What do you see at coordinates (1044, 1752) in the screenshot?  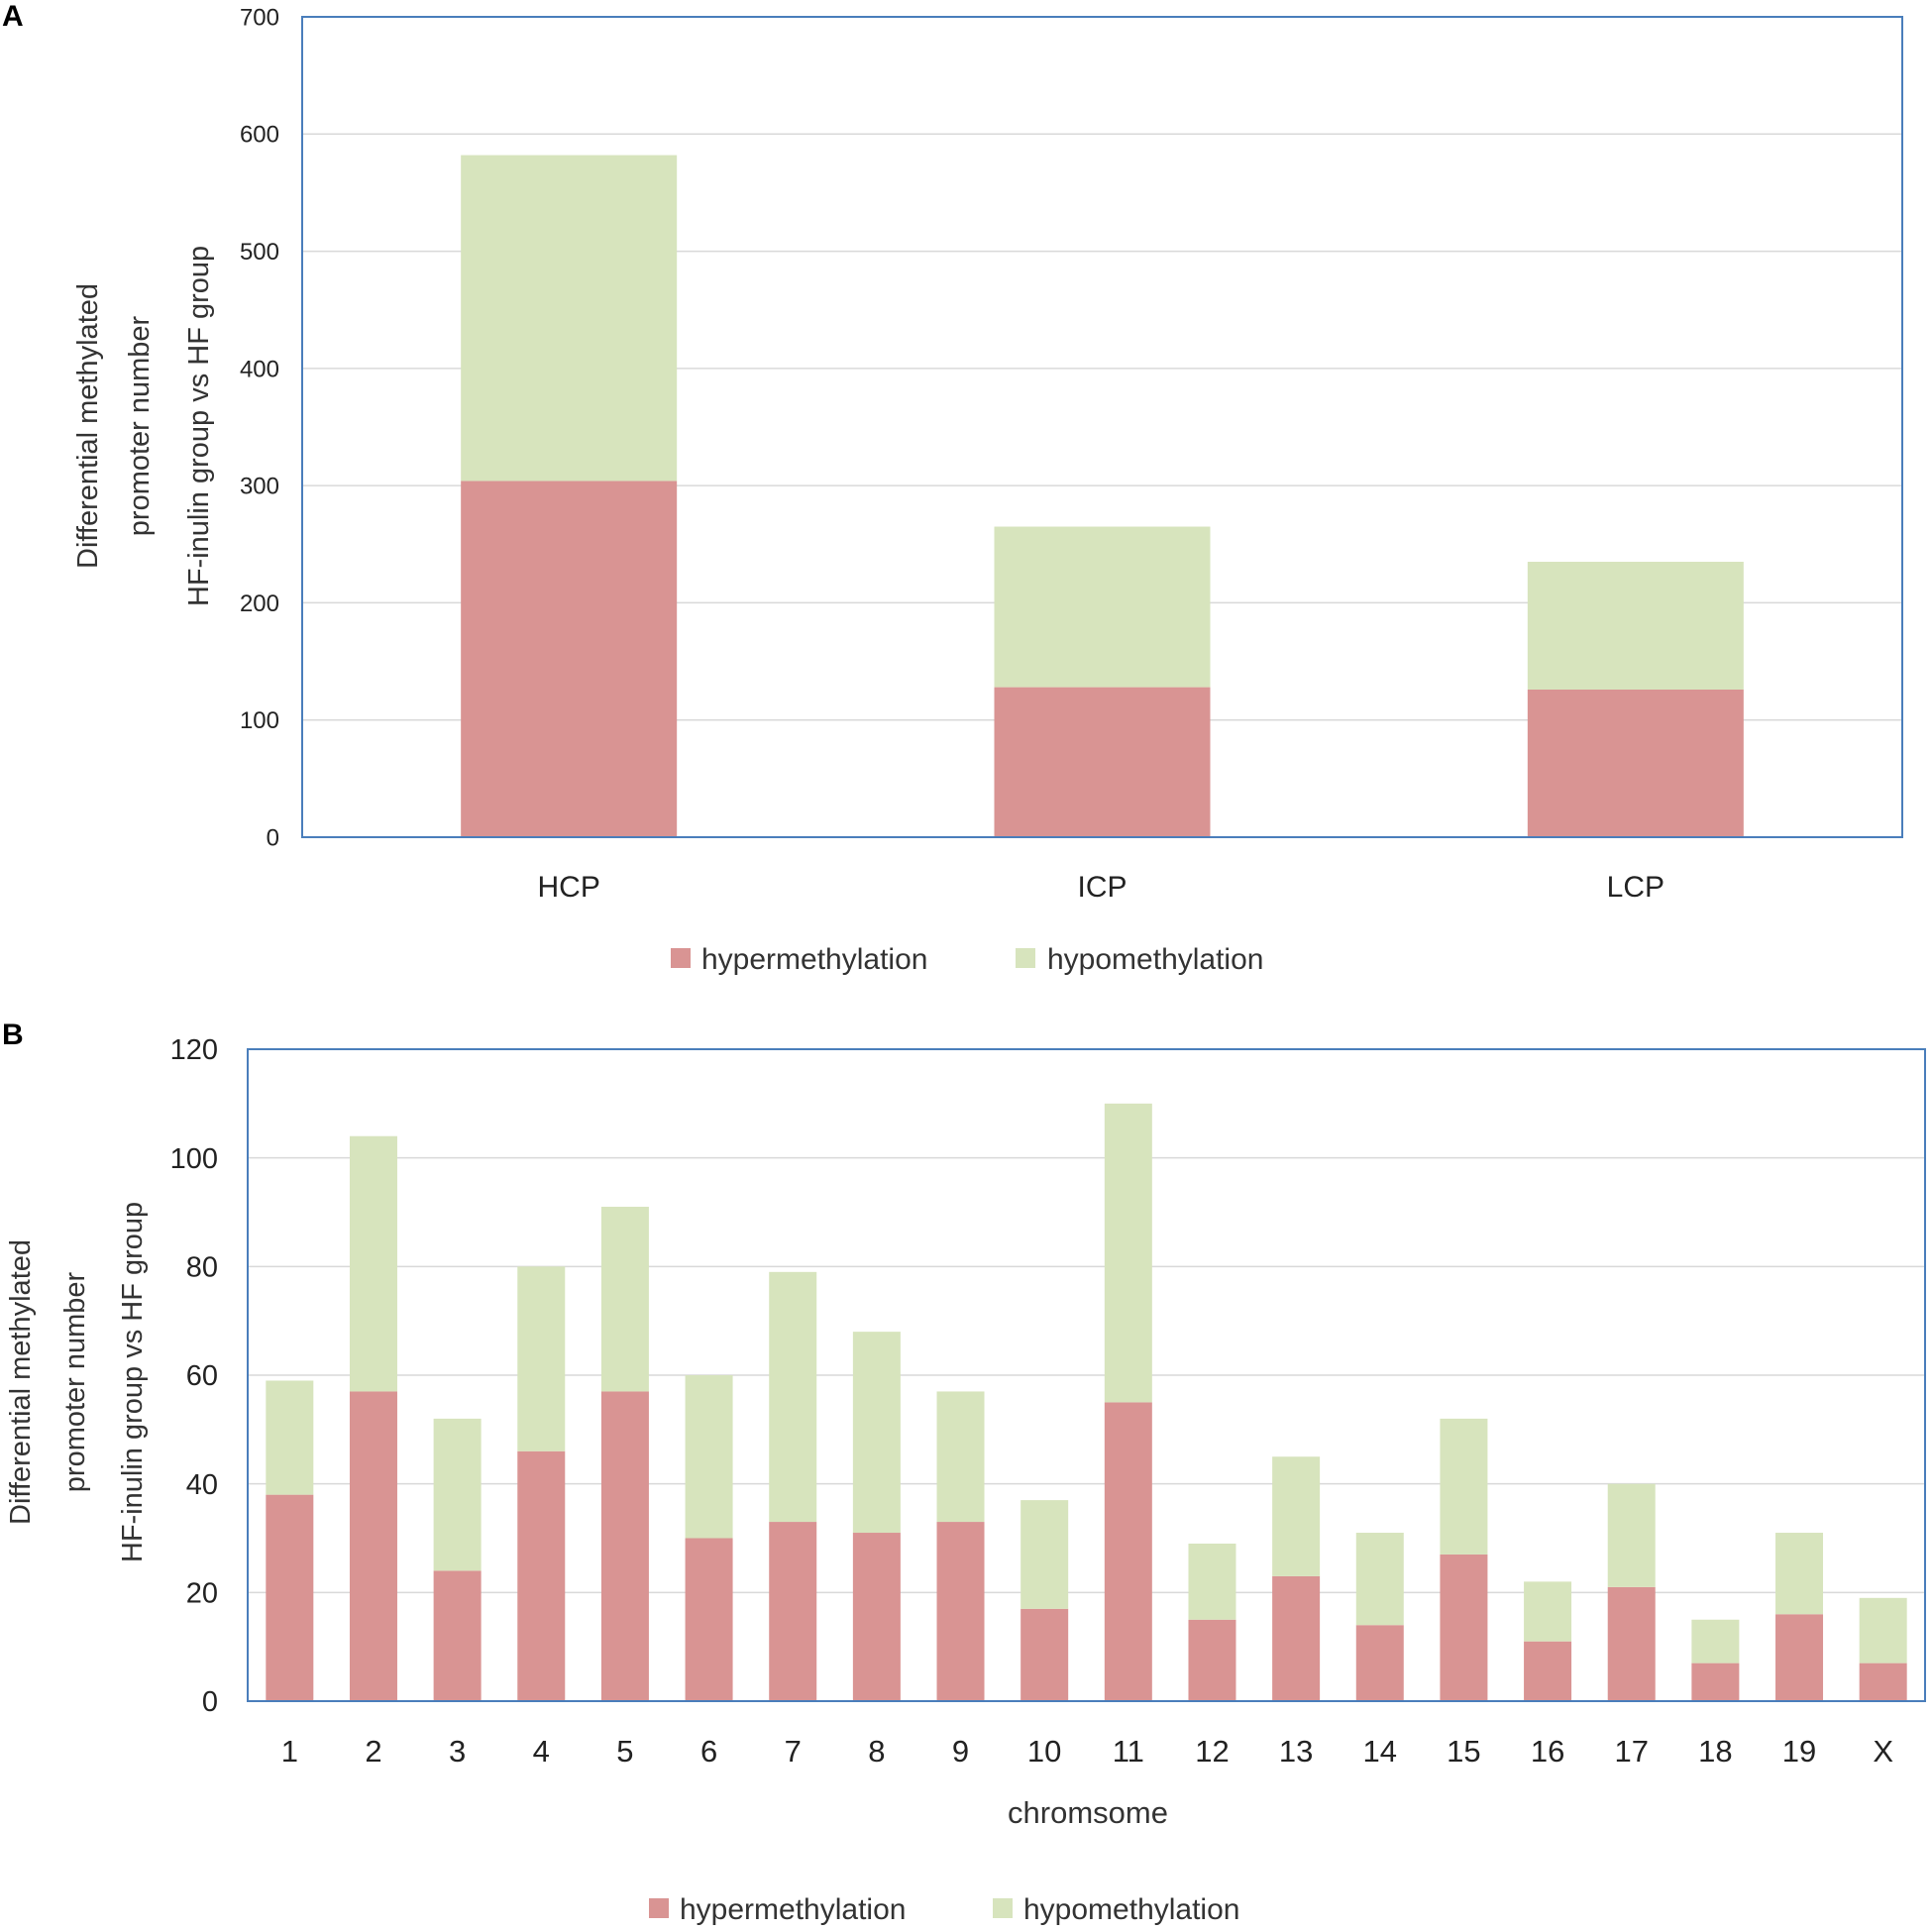 I see `x-tick-label: 10` at bounding box center [1044, 1752].